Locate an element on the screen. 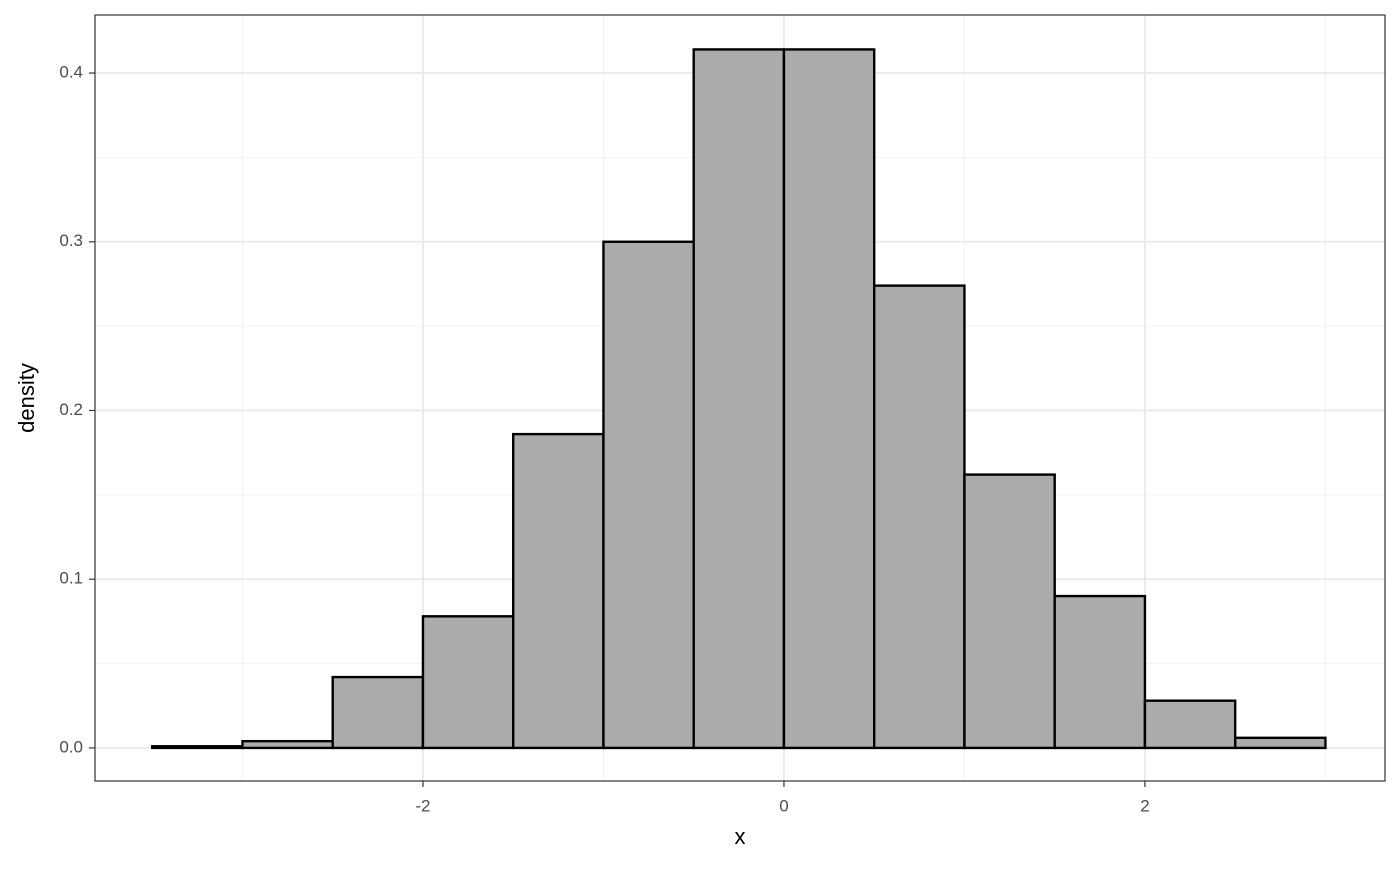 This screenshot has width=1400, height=871. y-axis-title: density is located at coordinates (26, 398).